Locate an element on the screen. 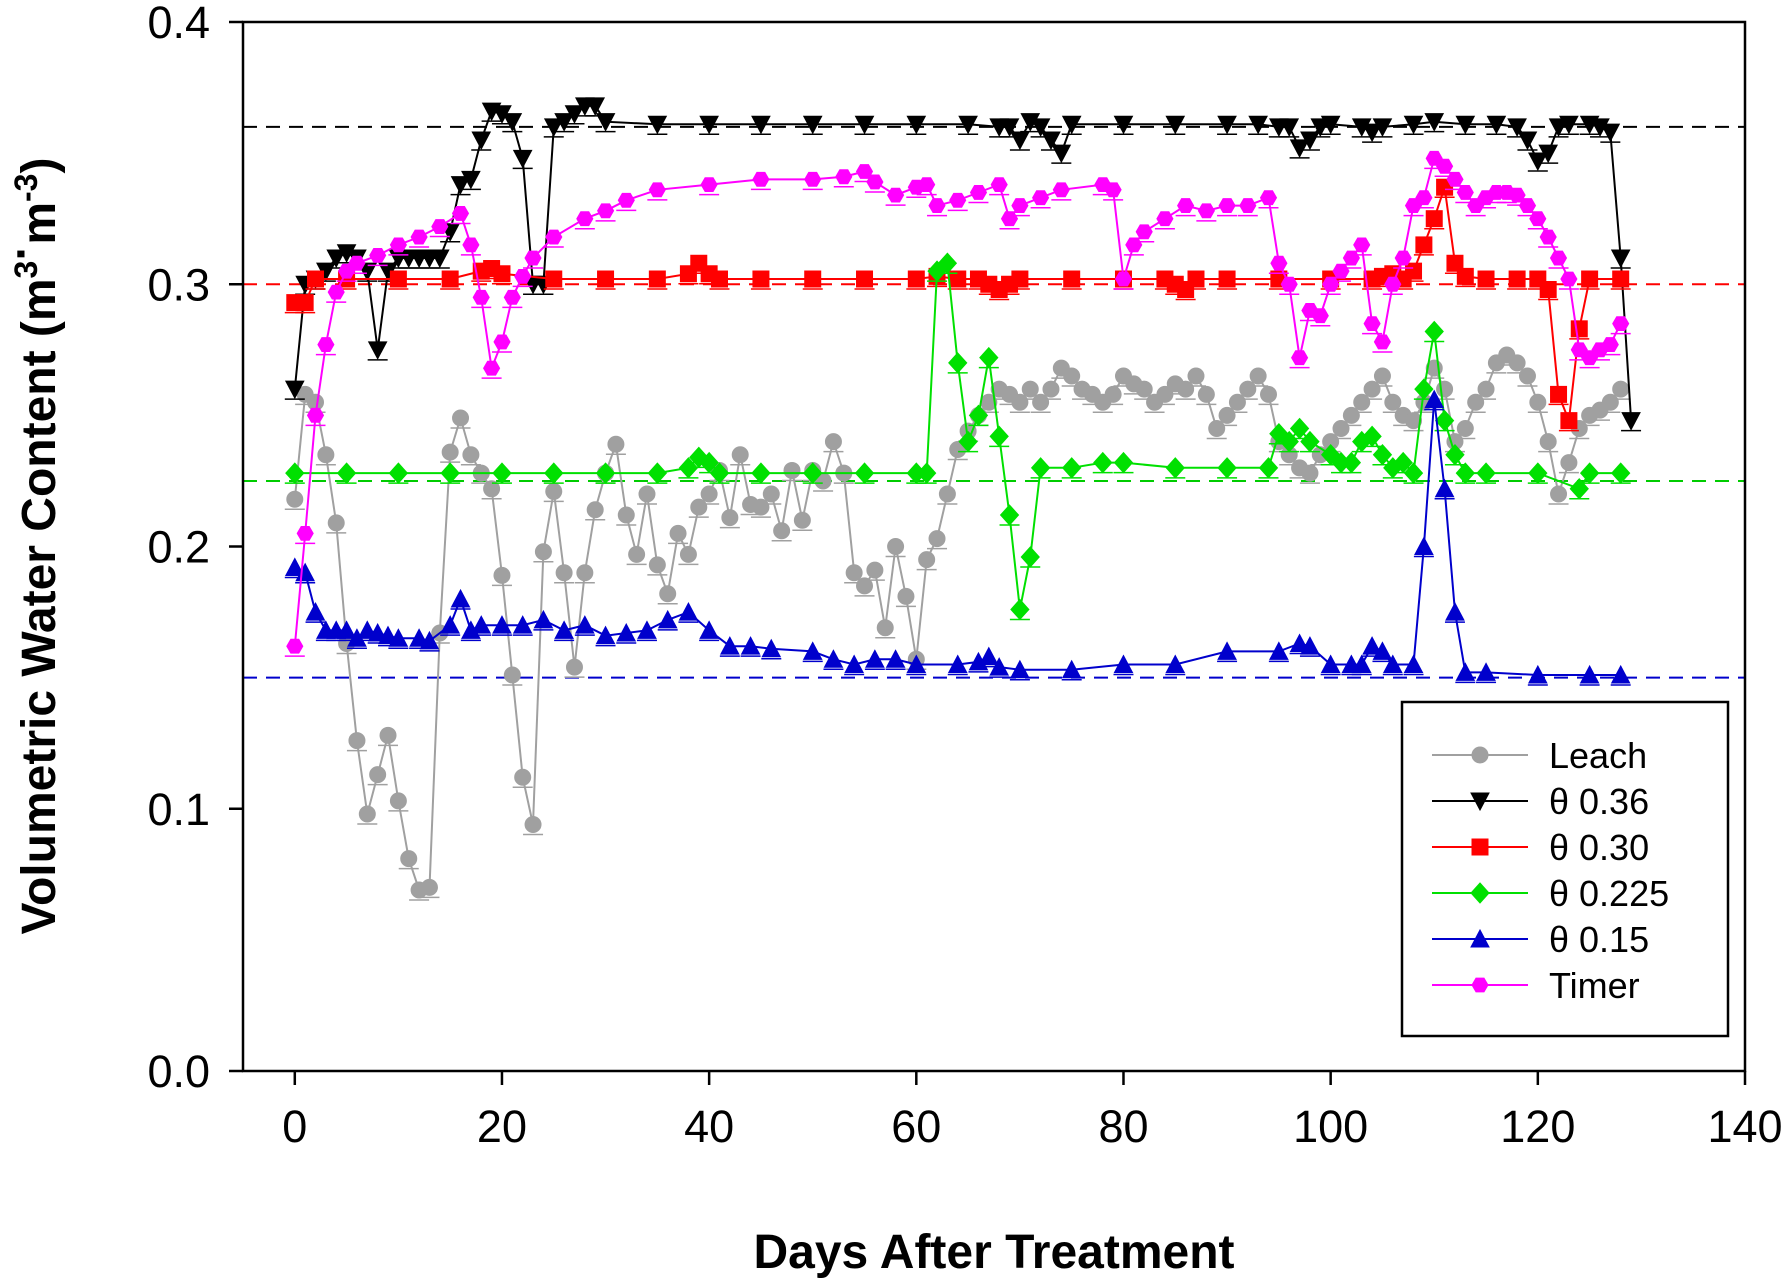 The image size is (1792, 1286). x-tick-label: 80 is located at coordinates (1123, 1126).